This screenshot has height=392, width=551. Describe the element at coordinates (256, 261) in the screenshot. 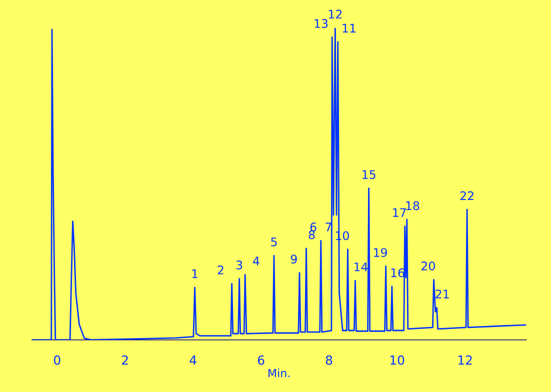

I see `annotation: 4` at that location.